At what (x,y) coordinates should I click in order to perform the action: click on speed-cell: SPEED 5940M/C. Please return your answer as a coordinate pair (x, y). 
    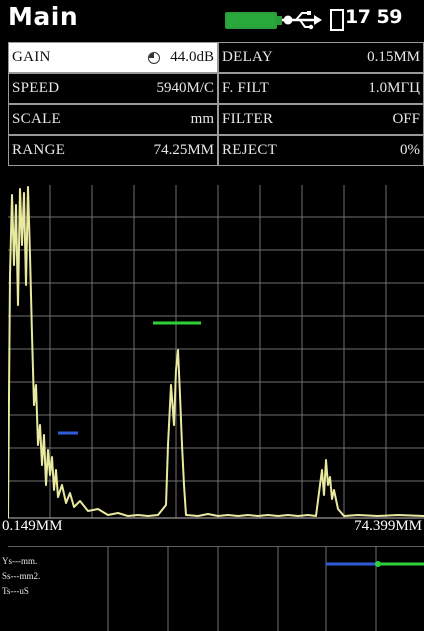
    Looking at the image, I should click on (113, 88).